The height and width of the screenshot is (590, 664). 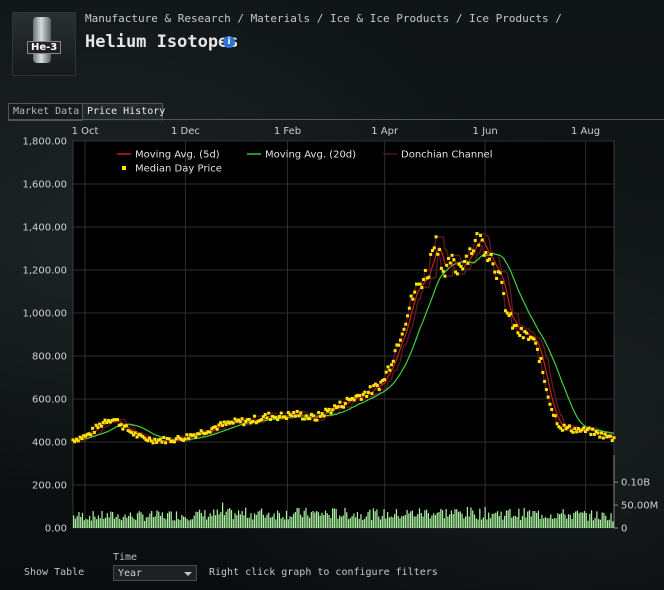 What do you see at coordinates (229, 42) in the screenshot?
I see `info-icon: i` at bounding box center [229, 42].